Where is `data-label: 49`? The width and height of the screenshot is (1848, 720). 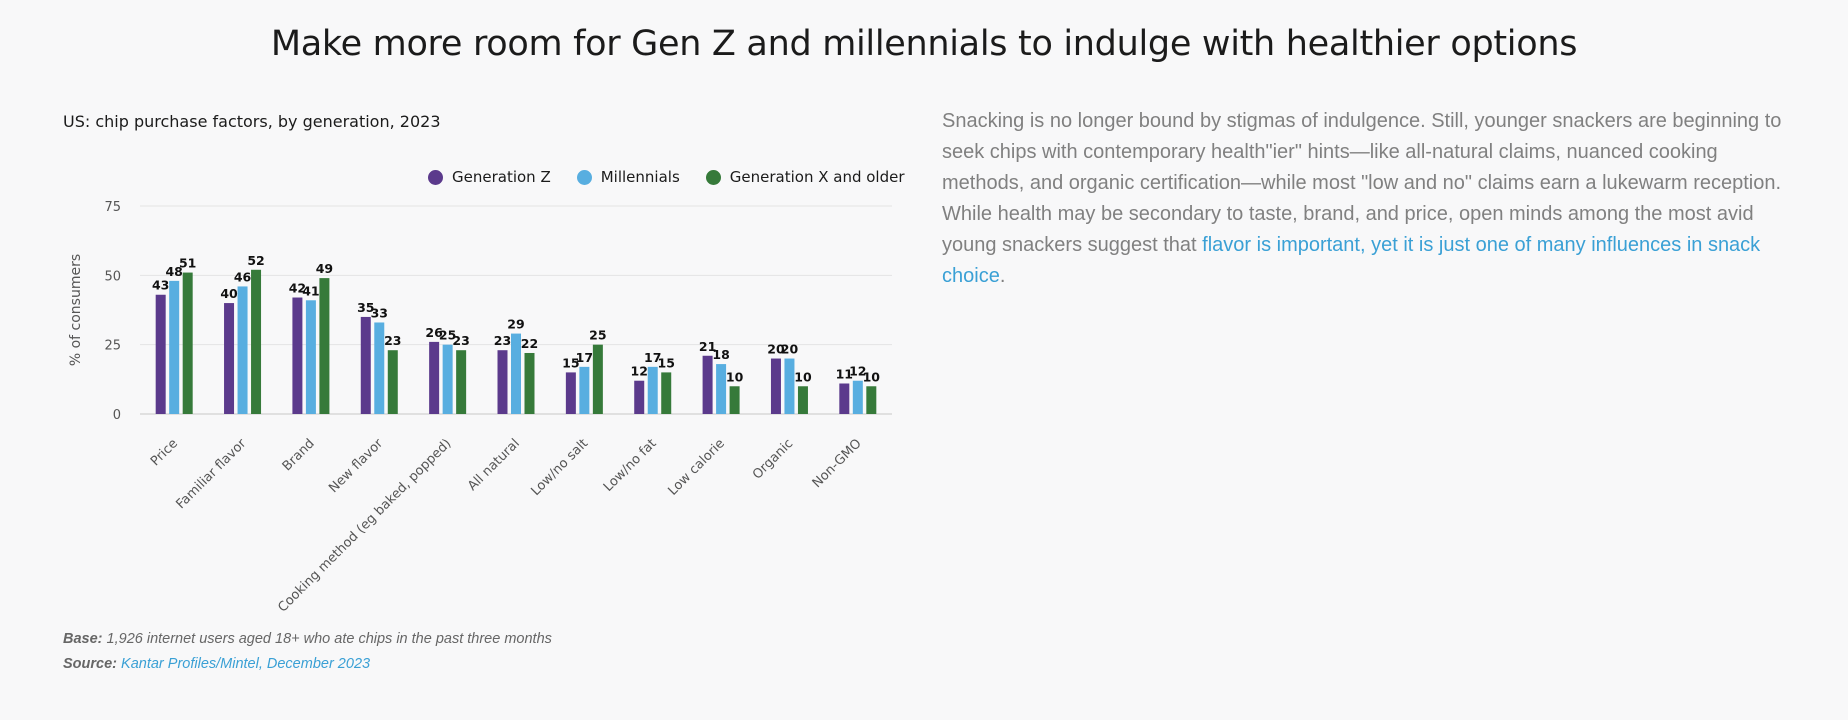
data-label: 49 is located at coordinates (324, 268).